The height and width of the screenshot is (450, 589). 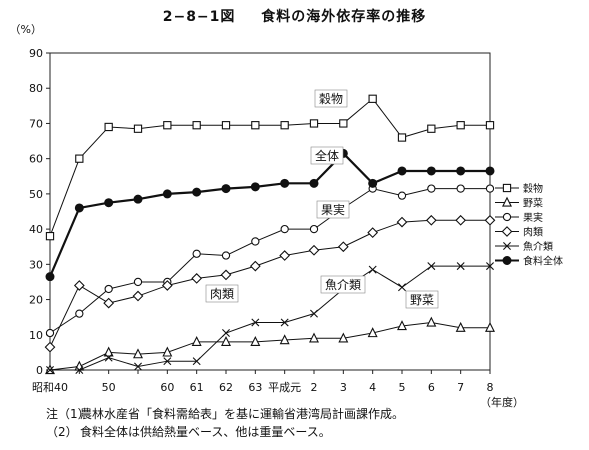 I want to click on x-tick-label: 6, so click(x=431, y=387).